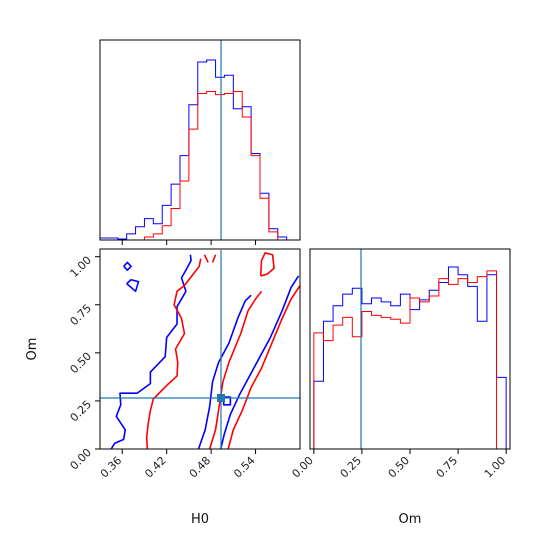 The width and height of the screenshot is (550, 550). I want to click on x-axis-label-Om: Om, so click(410, 519).